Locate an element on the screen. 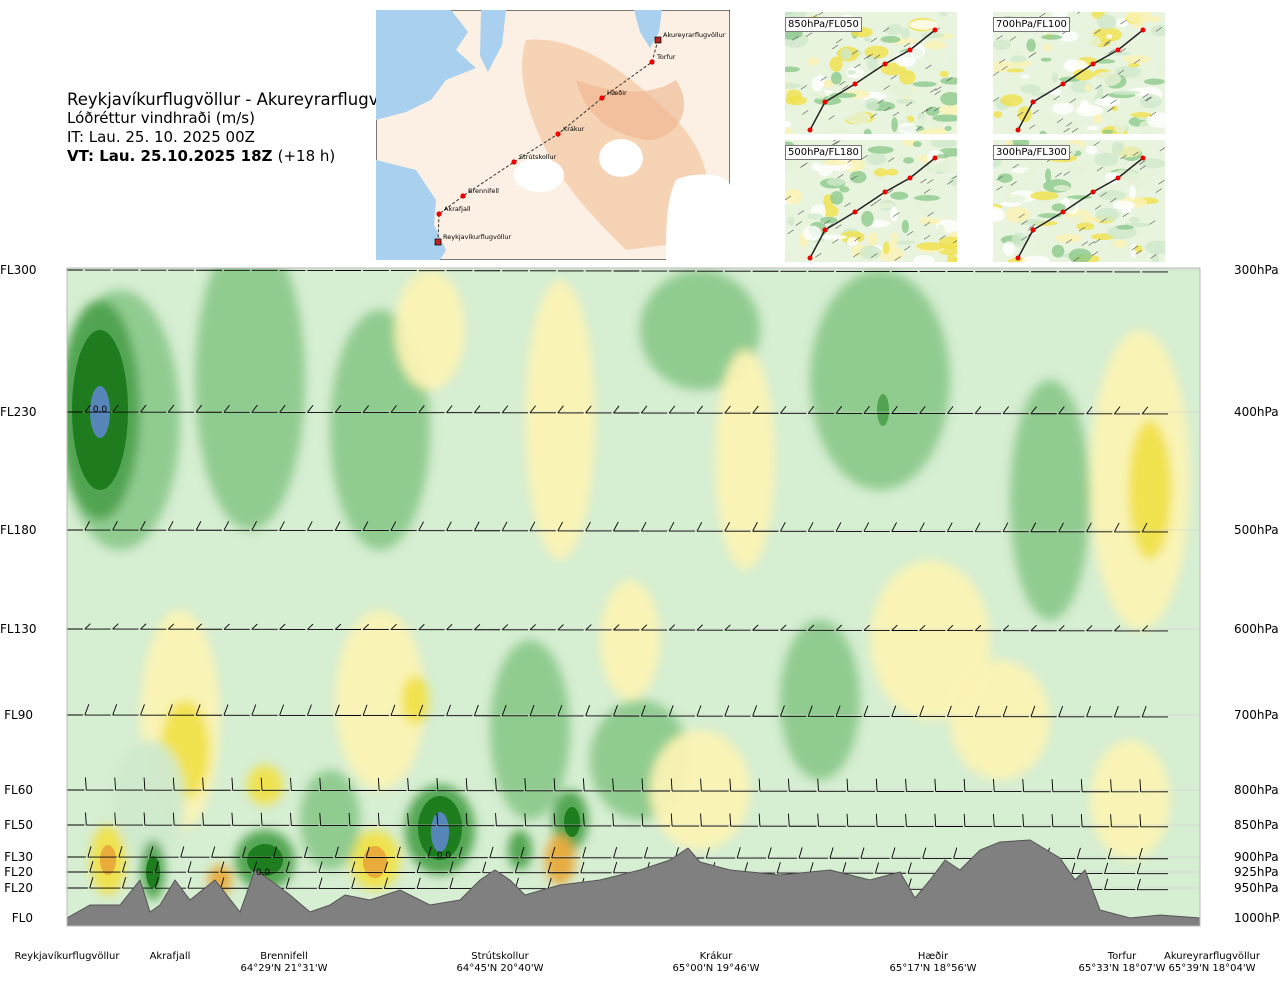  map-glacier-langjokull is located at coordinates (539, 175).